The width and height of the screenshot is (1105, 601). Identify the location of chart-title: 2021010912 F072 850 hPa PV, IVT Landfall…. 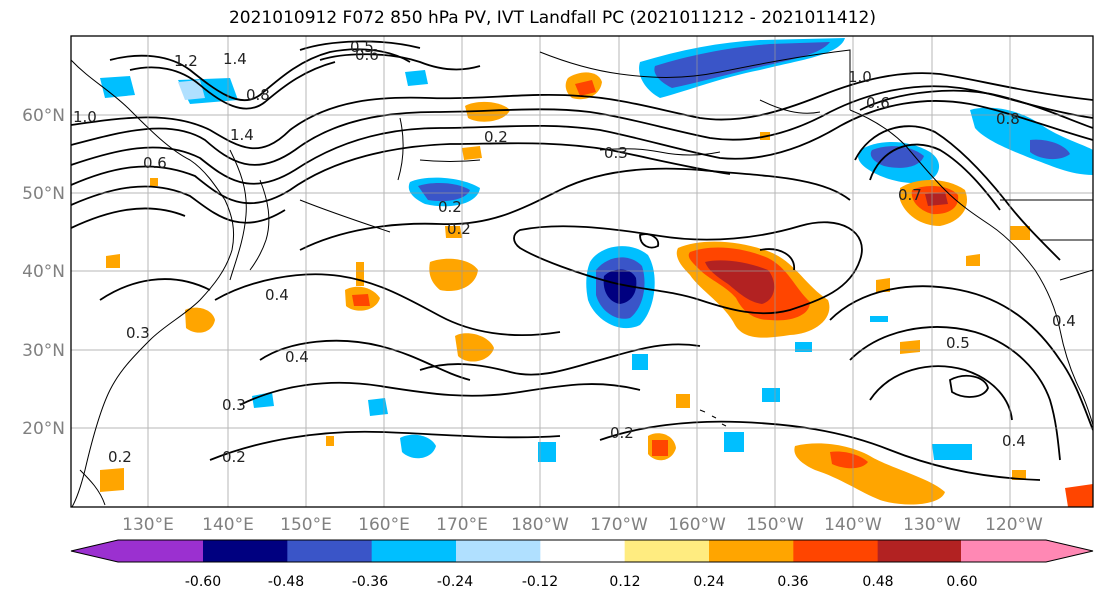
(552, 18).